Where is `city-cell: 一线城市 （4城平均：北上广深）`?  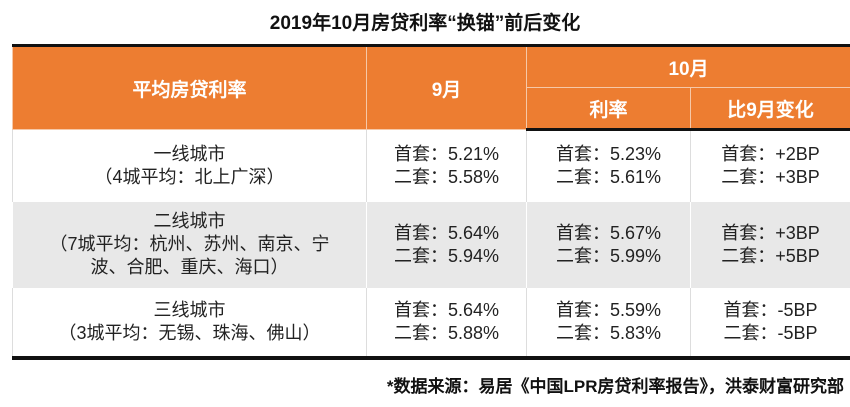
city-cell: 一线城市 （4城平均：北上广深） is located at coordinates (189, 165).